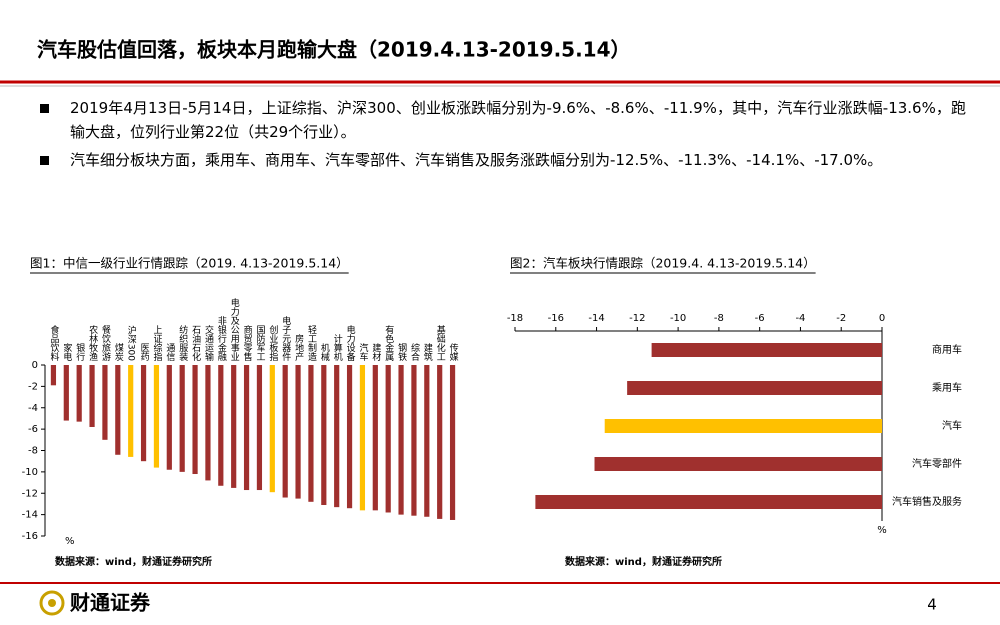 The height and width of the screenshot is (625, 1000). Describe the element at coordinates (30, 472) in the screenshot. I see `y-tick-label: -10` at that location.